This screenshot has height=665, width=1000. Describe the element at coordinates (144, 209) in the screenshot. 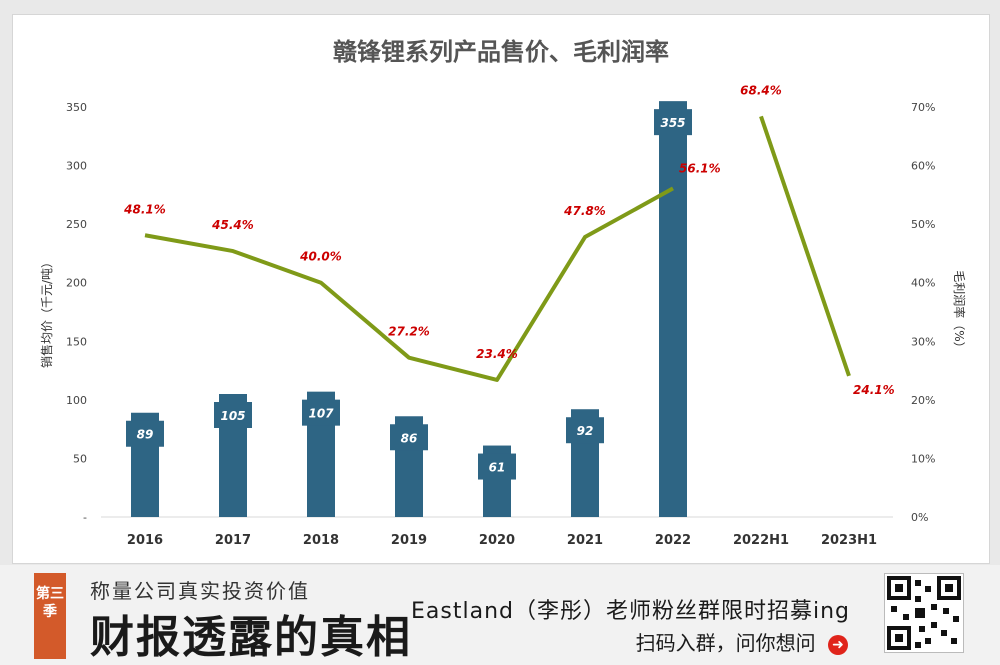

I see `line-value-label: 48.1%` at that location.